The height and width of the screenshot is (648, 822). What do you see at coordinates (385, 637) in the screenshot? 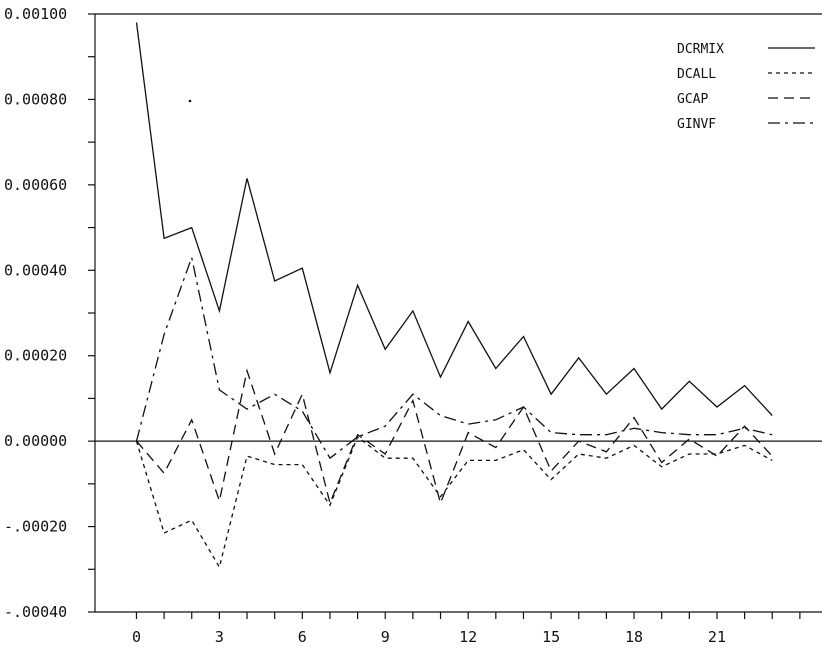
I see `x-tick-label: 9` at bounding box center [385, 637].